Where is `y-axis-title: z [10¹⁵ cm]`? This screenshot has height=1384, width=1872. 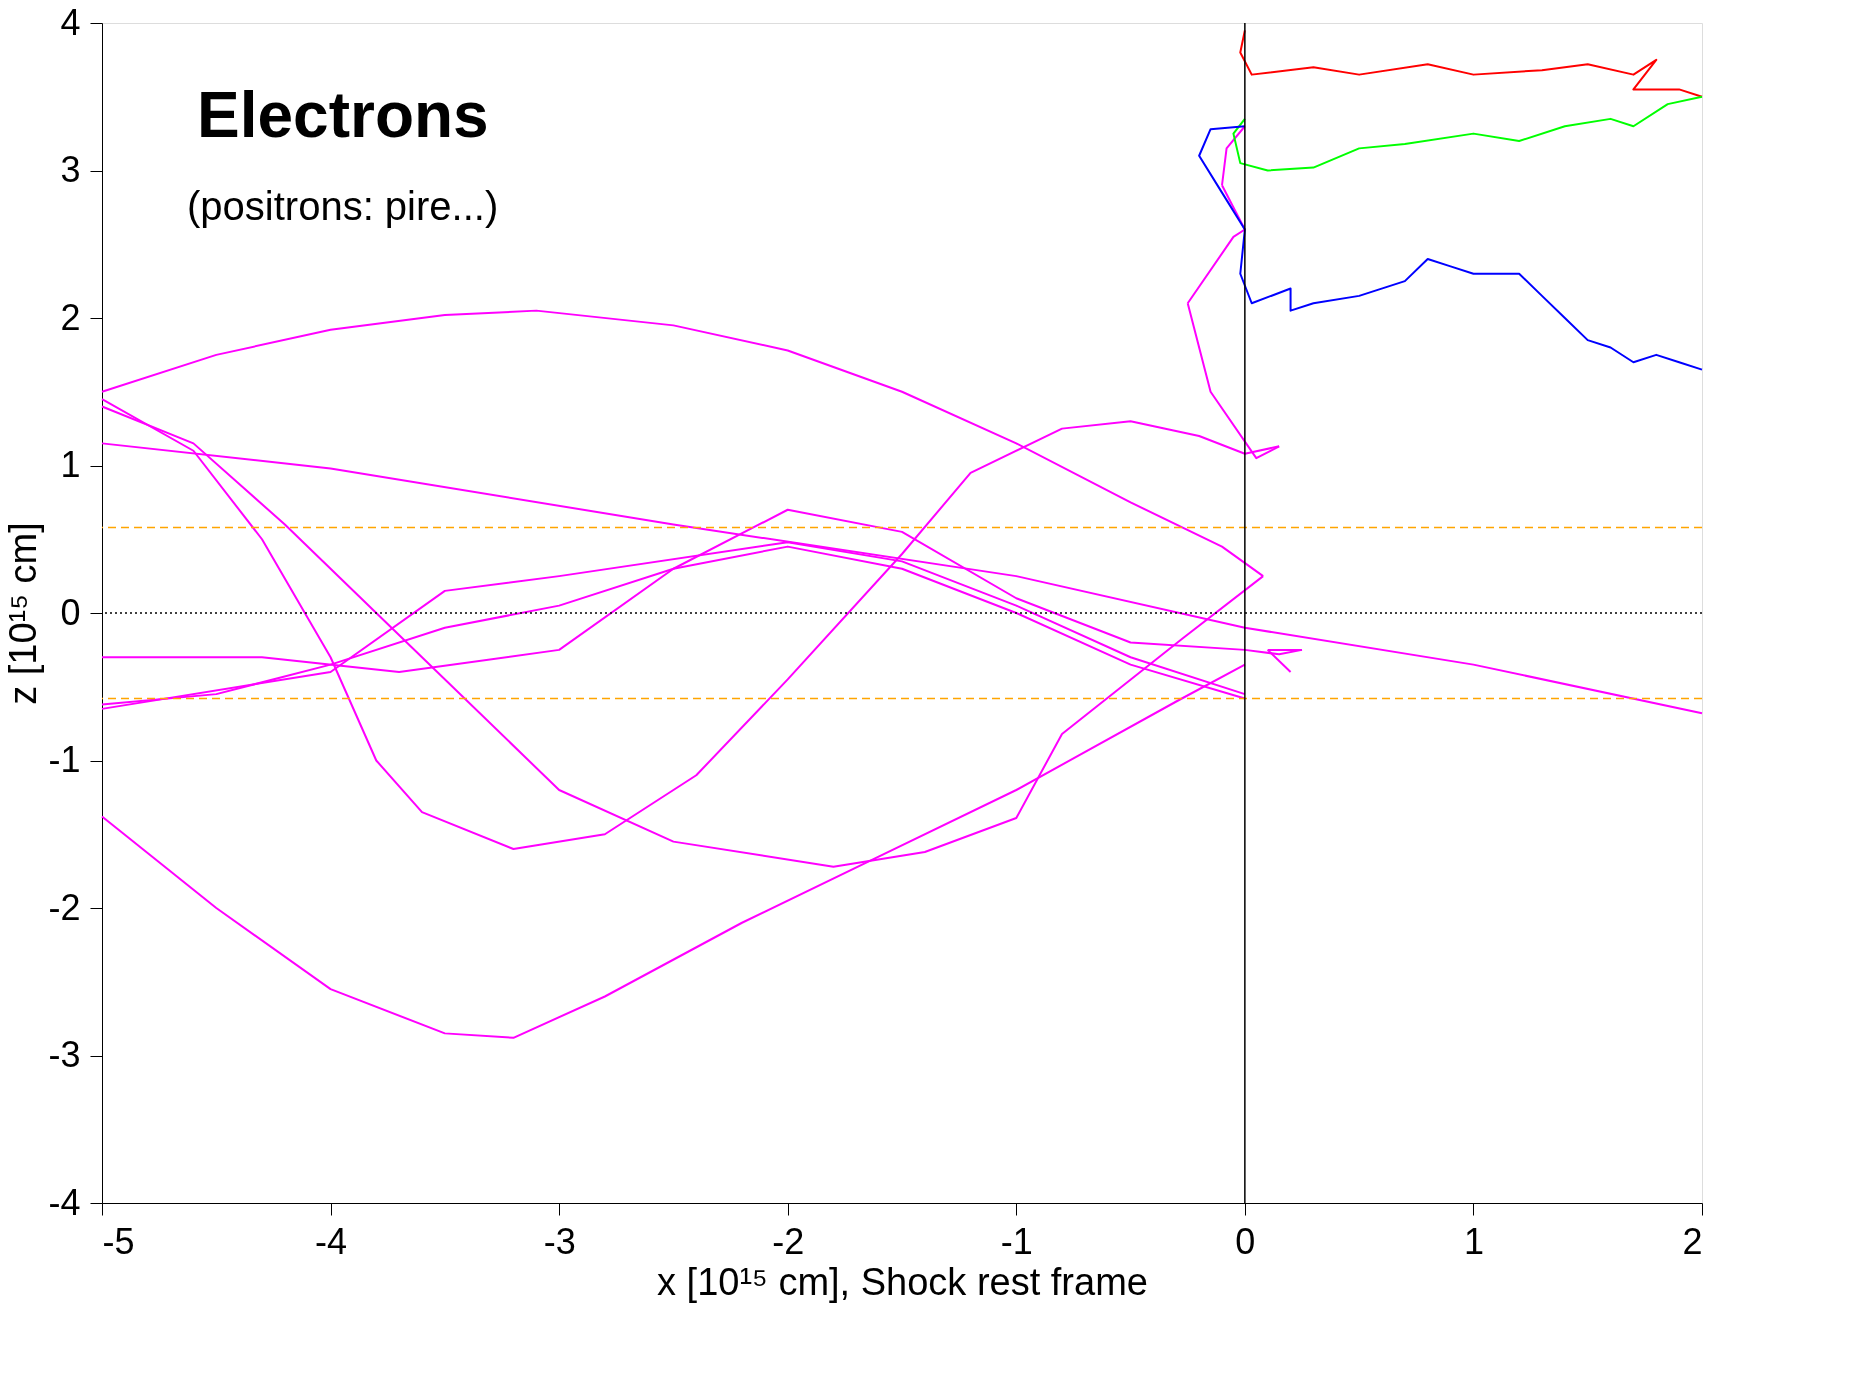 y-axis-title: z [10¹⁵ cm] is located at coordinates (23, 613).